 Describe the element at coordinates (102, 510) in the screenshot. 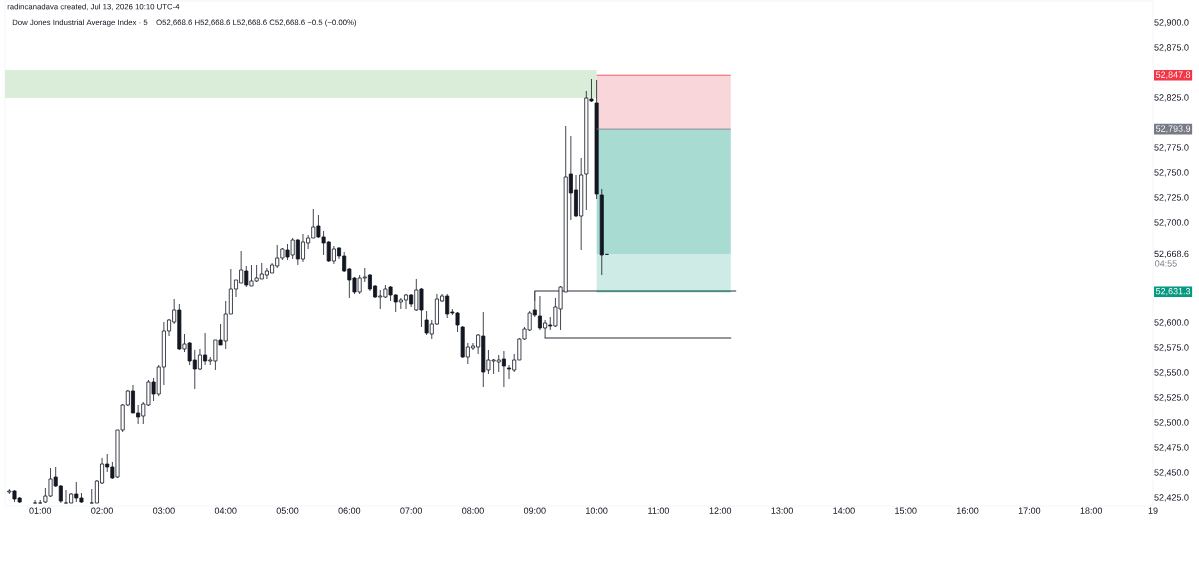

I see `x-tick-label: 02:00` at that location.